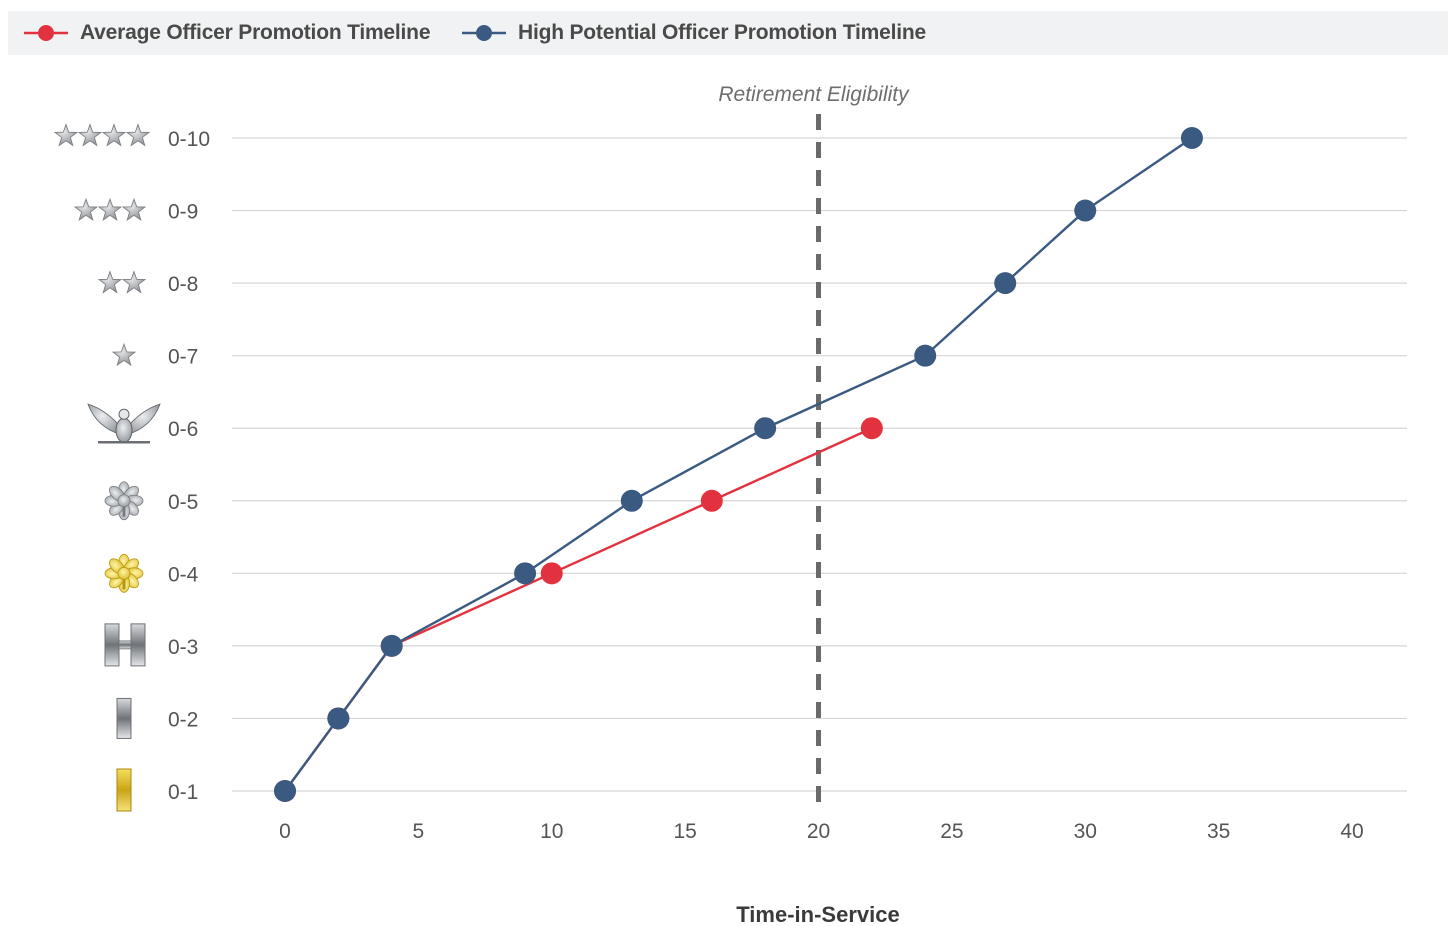 The width and height of the screenshot is (1450, 926). I want to click on legend-item-average: Average Officer Promotion Timeline, so click(226, 33).